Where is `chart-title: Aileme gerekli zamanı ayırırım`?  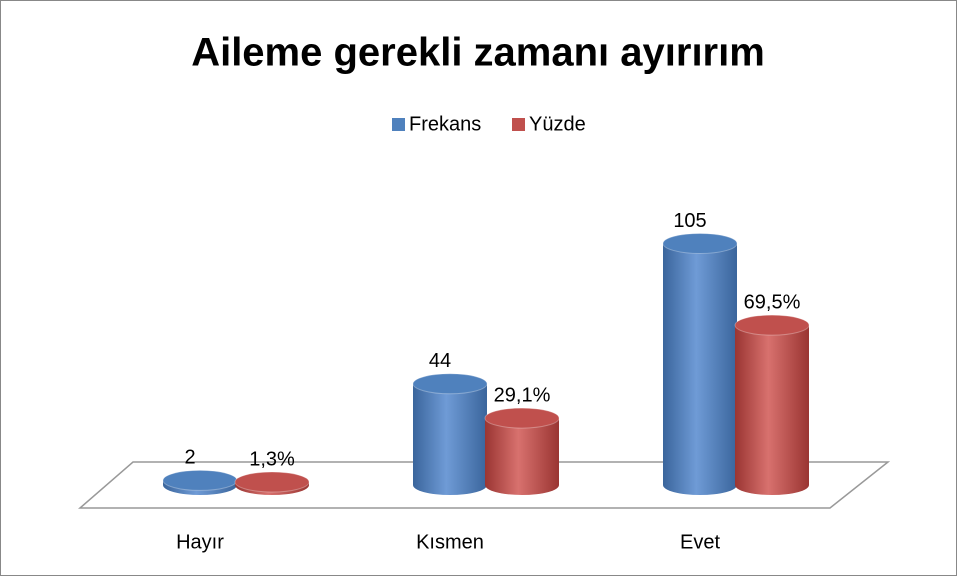
chart-title: Aileme gerekli zamanı ayırırım is located at coordinates (478, 53).